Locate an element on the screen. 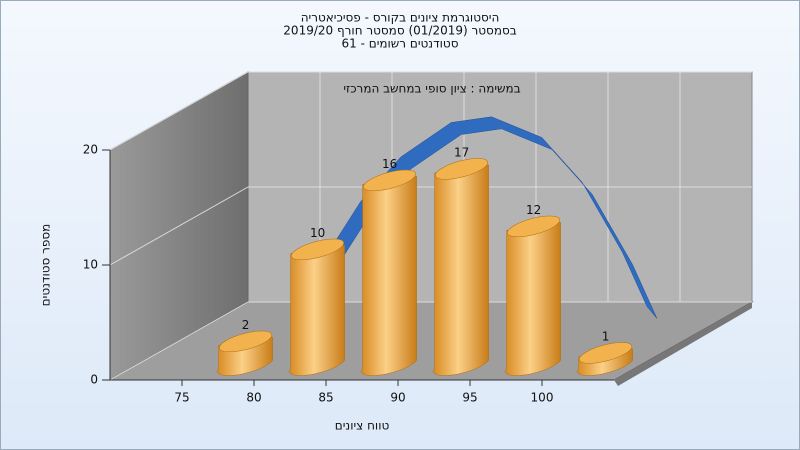  x-tick-label: 90 is located at coordinates (397, 398).